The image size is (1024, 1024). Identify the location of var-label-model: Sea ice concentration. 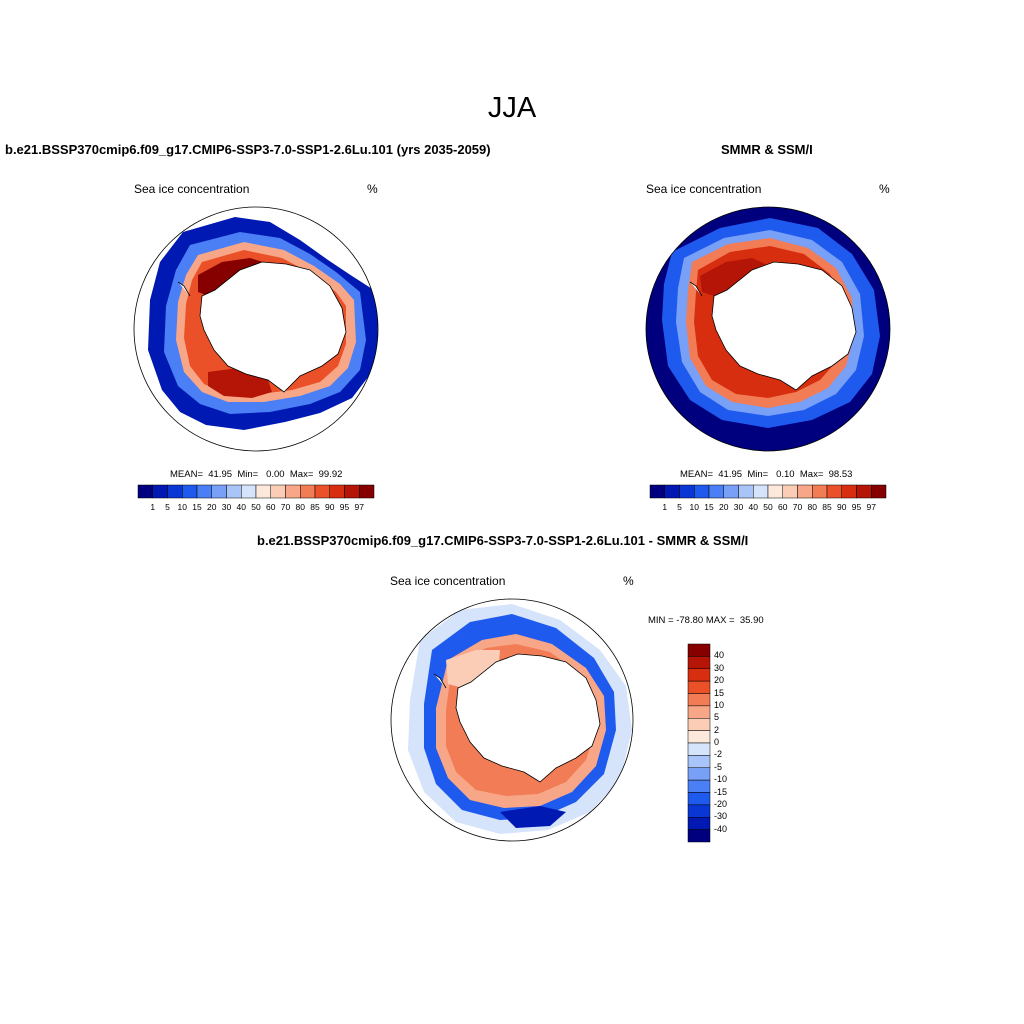
(192, 189).